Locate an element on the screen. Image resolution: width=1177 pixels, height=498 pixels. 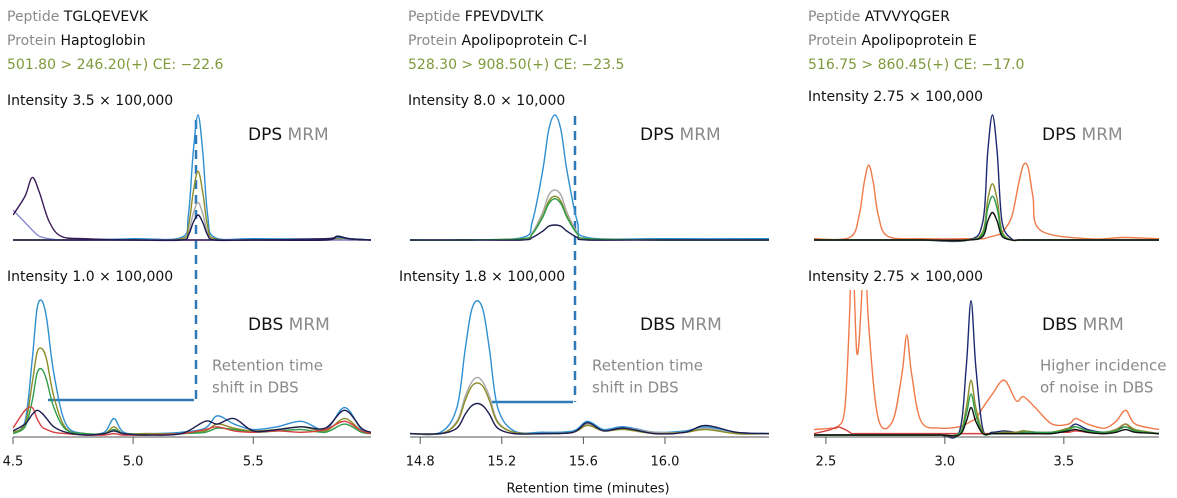
peptide: ATVVYQGER is located at coordinates (907, 17).